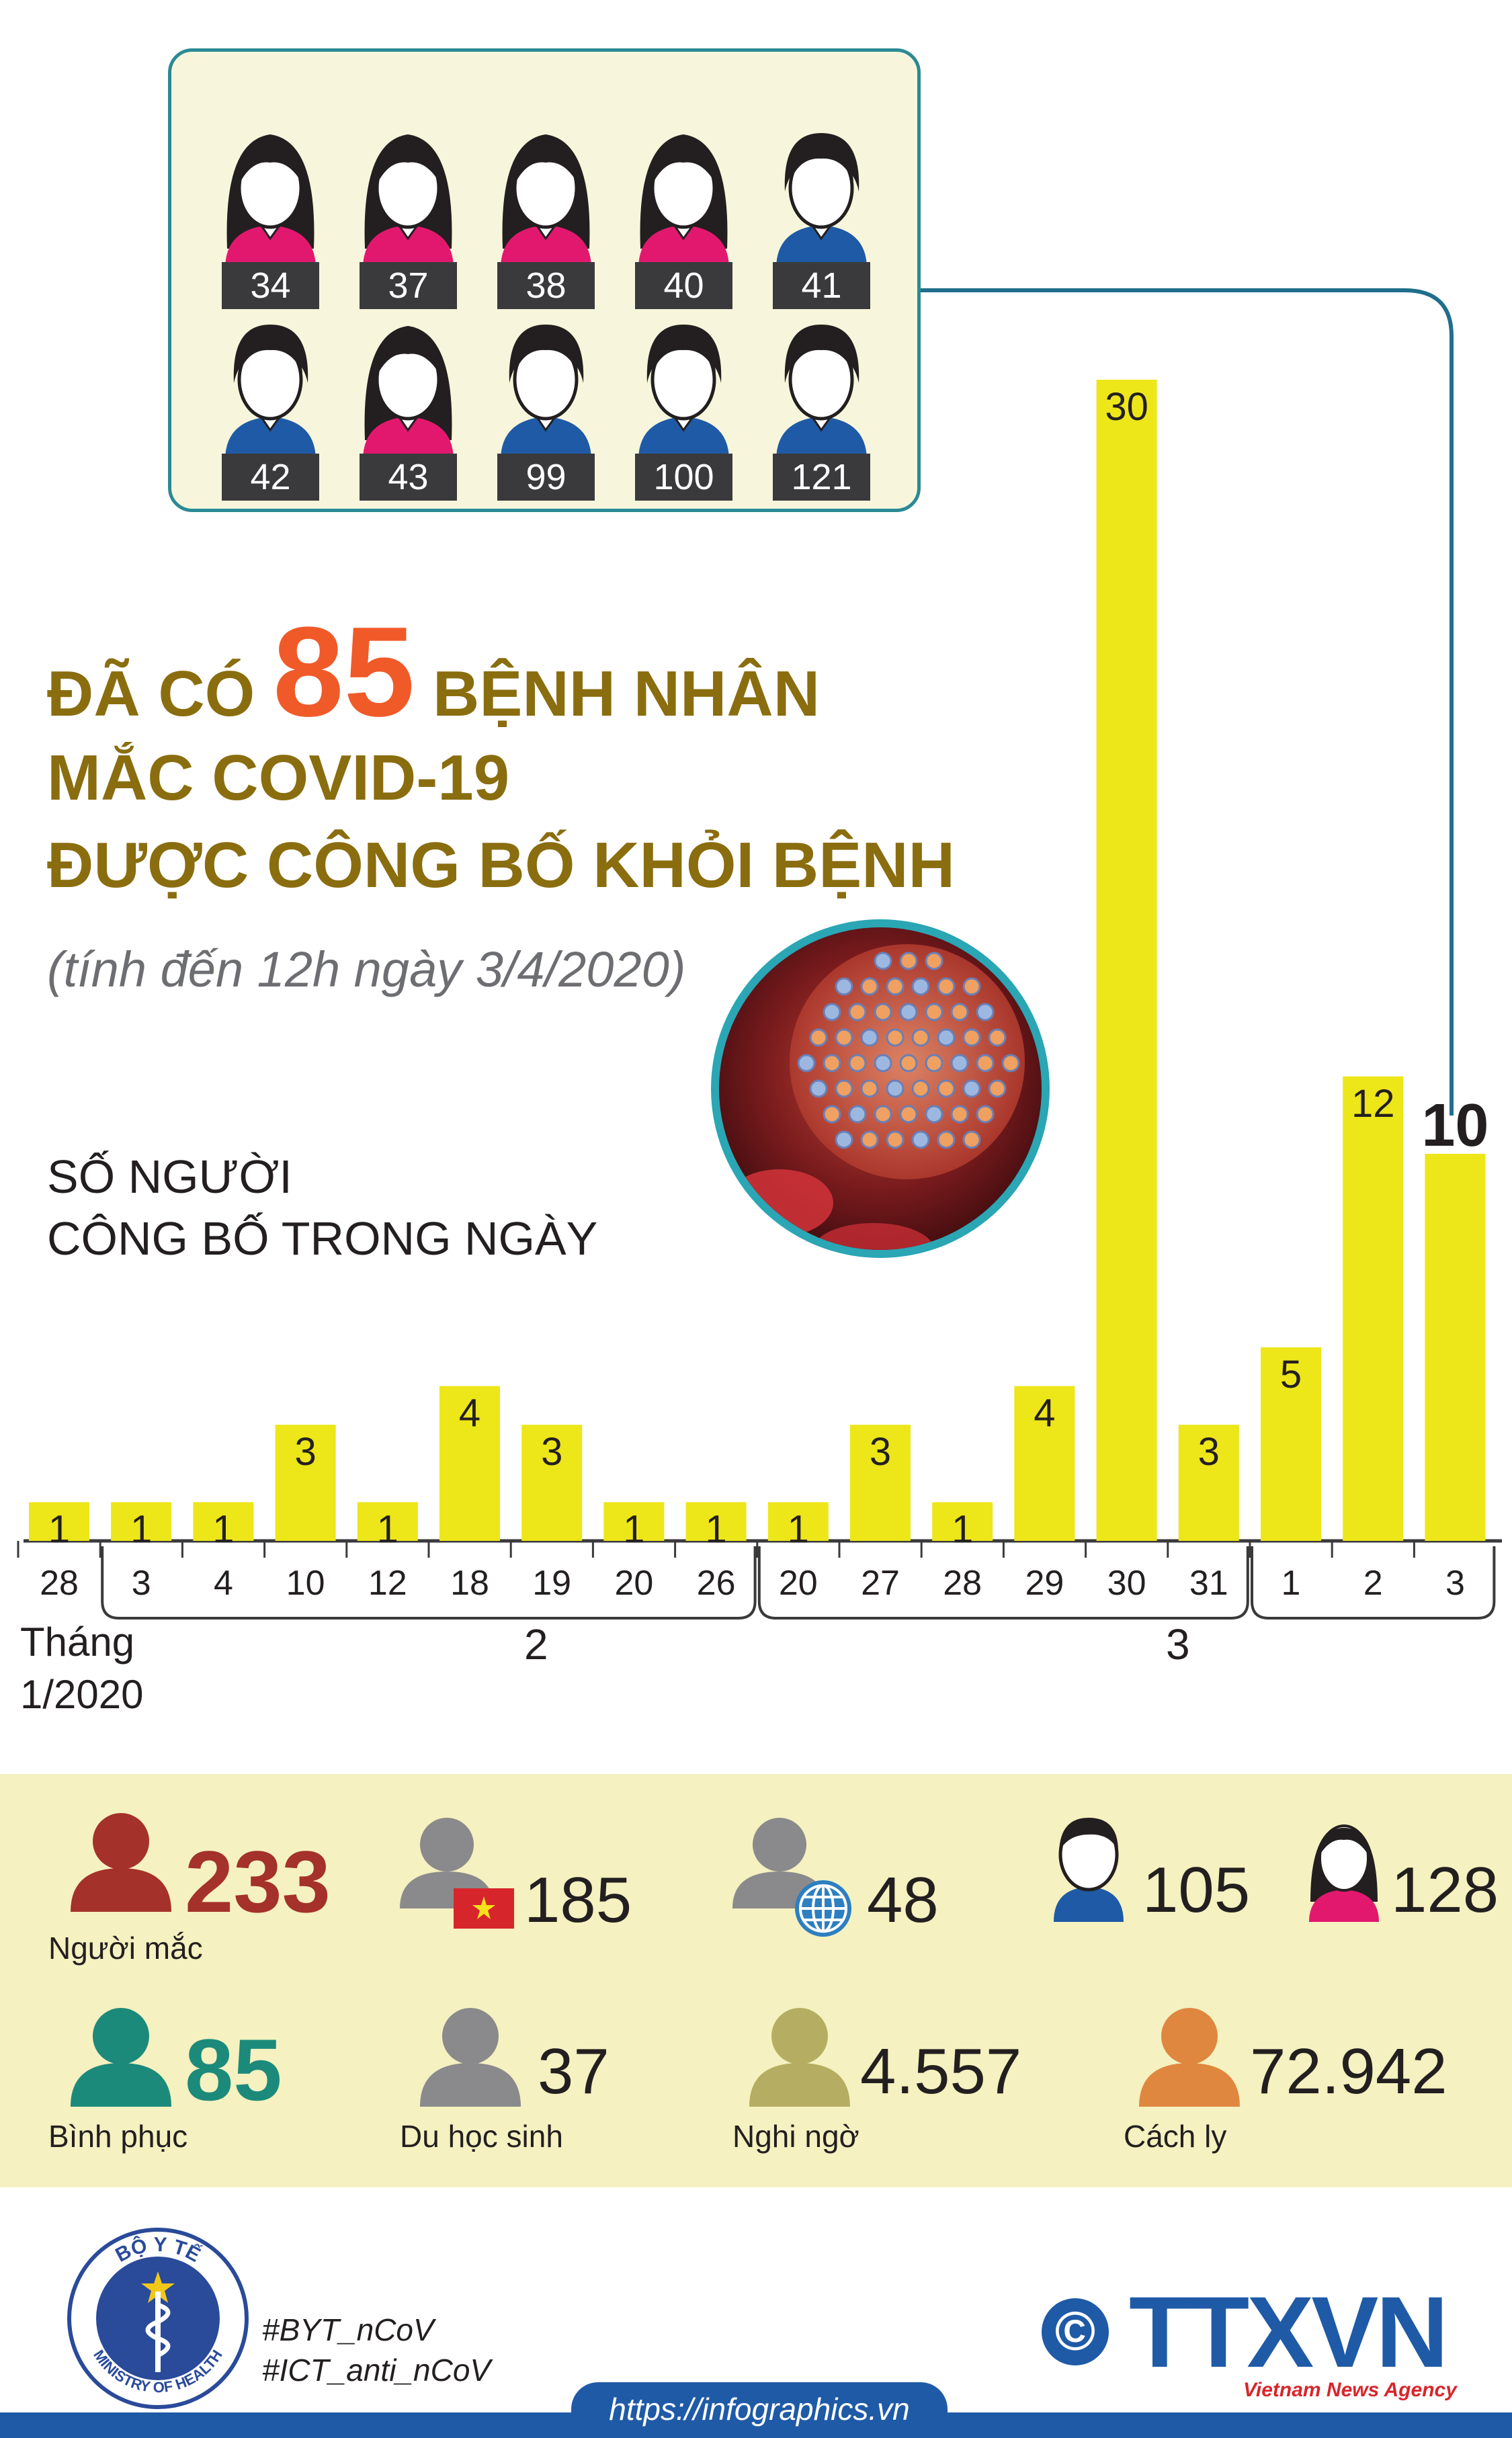 The height and width of the screenshot is (2438, 1512). Describe the element at coordinates (1373, 1104) in the screenshot. I see `bar-value-label: 12` at that location.